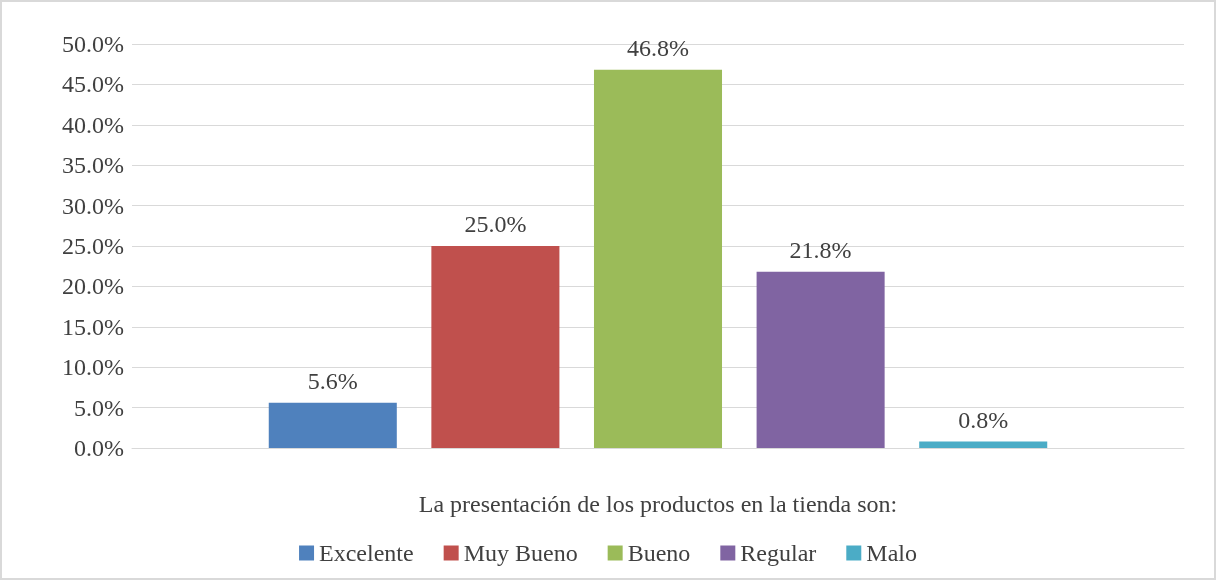  What do you see at coordinates (93, 326) in the screenshot?
I see `y-tick-label: 15.0%` at bounding box center [93, 326].